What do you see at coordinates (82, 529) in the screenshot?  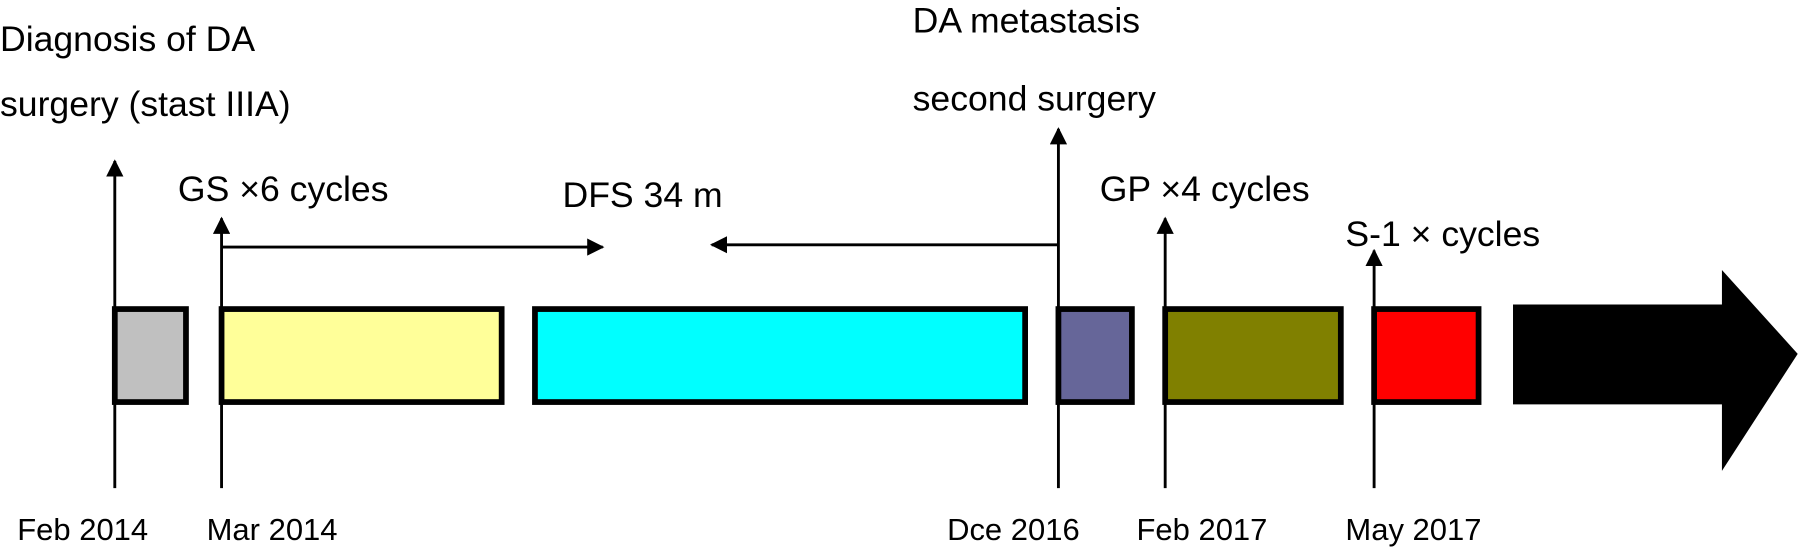 I see `event-date: Feb 2014` at bounding box center [82, 529].